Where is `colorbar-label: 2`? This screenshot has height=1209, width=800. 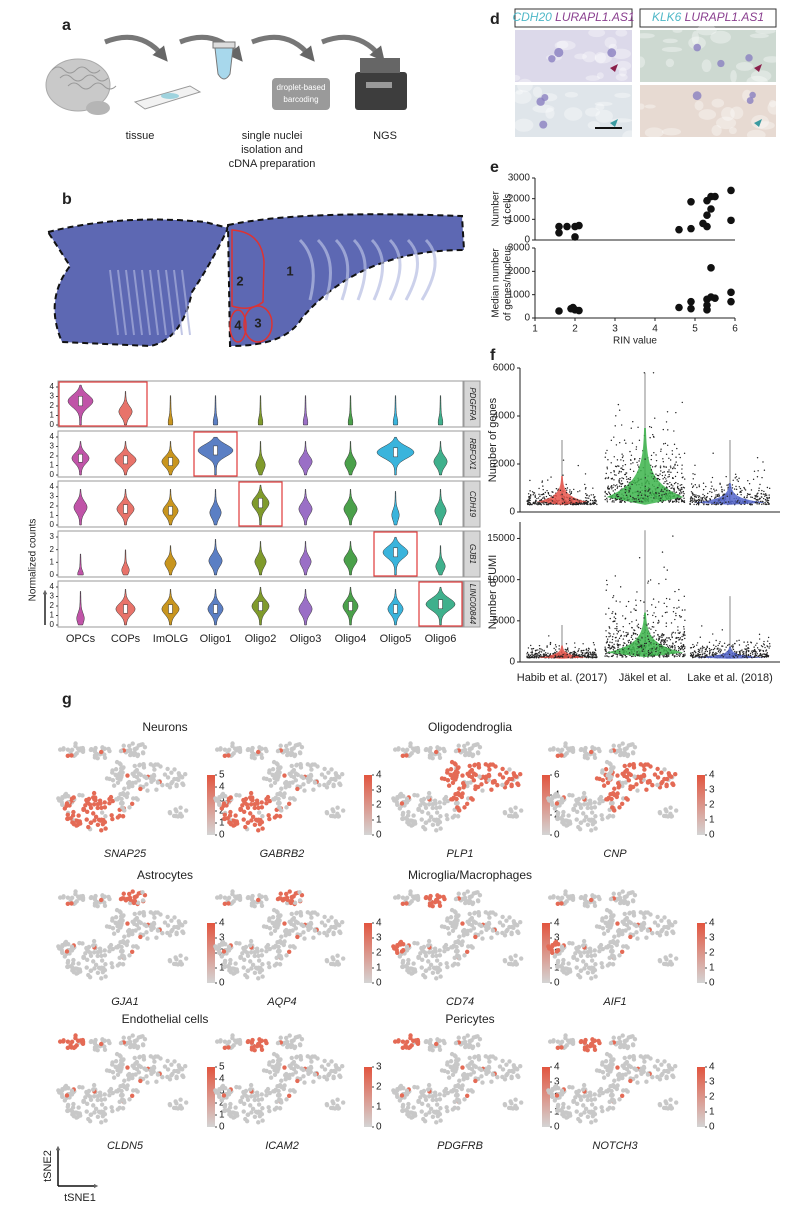
colorbar-label: 2 is located at coordinates (379, 805).